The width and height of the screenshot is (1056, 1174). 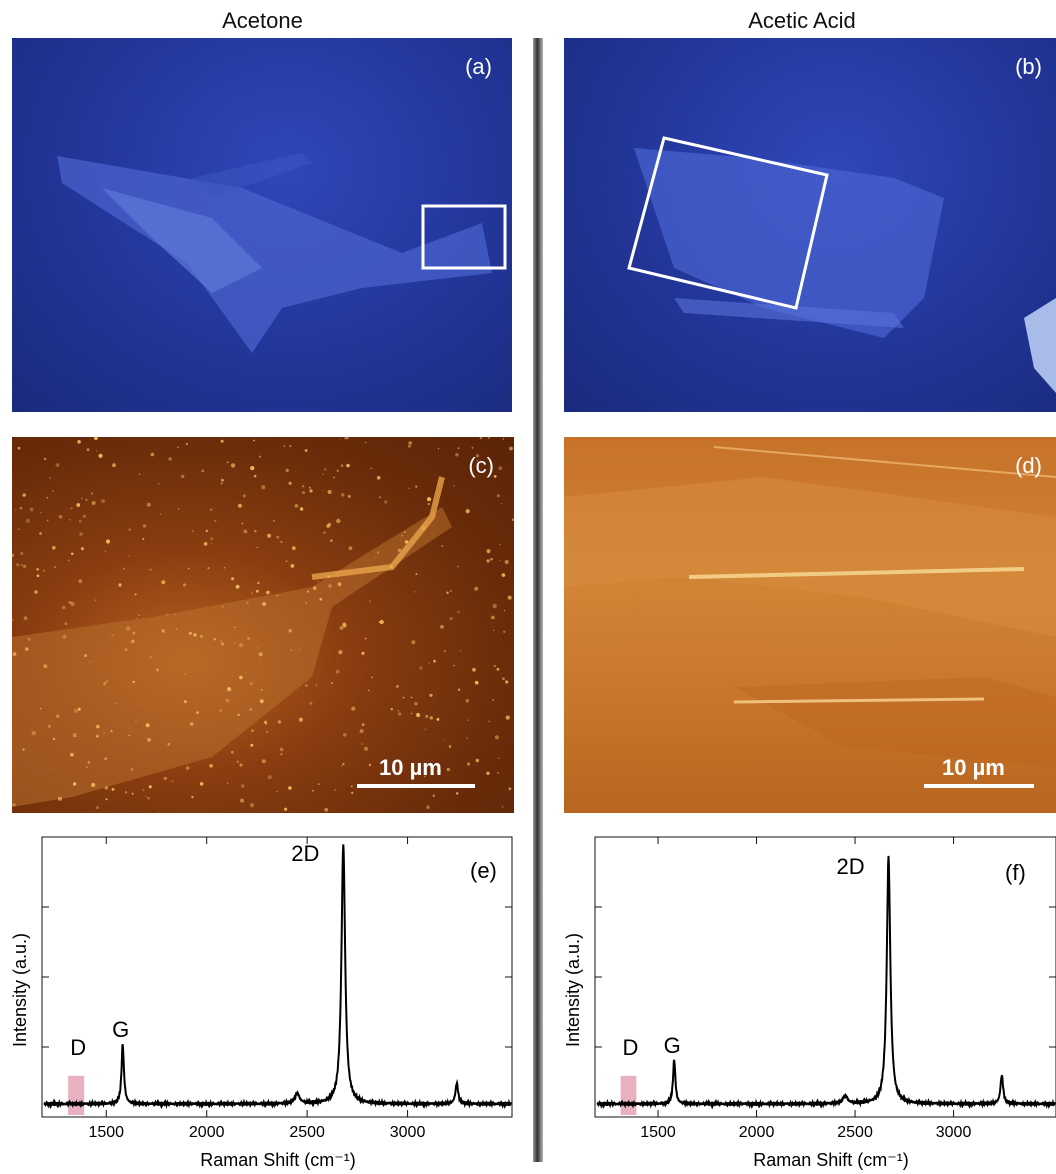 What do you see at coordinates (728, 223) in the screenshot?
I see `zoom-box-b` at bounding box center [728, 223].